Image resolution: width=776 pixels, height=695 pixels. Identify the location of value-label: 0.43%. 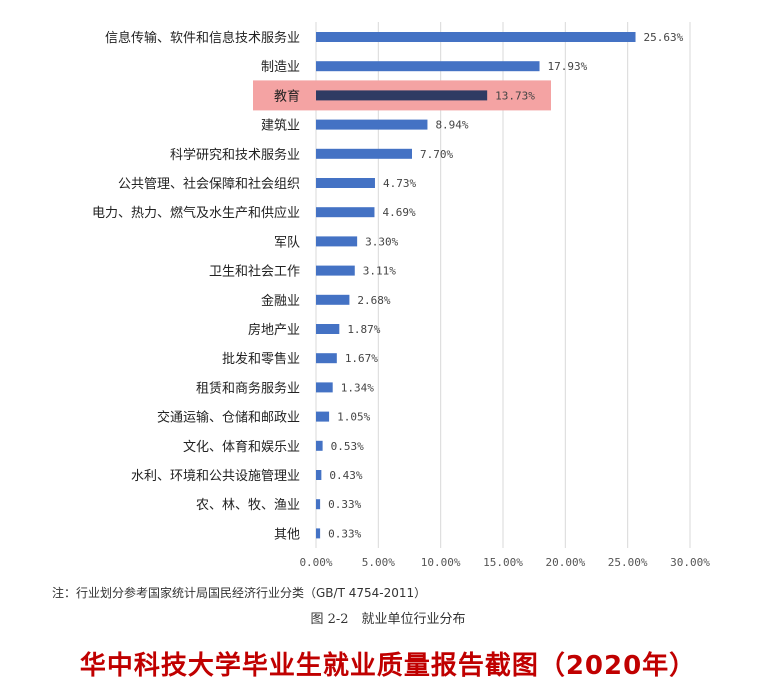
(345, 475).